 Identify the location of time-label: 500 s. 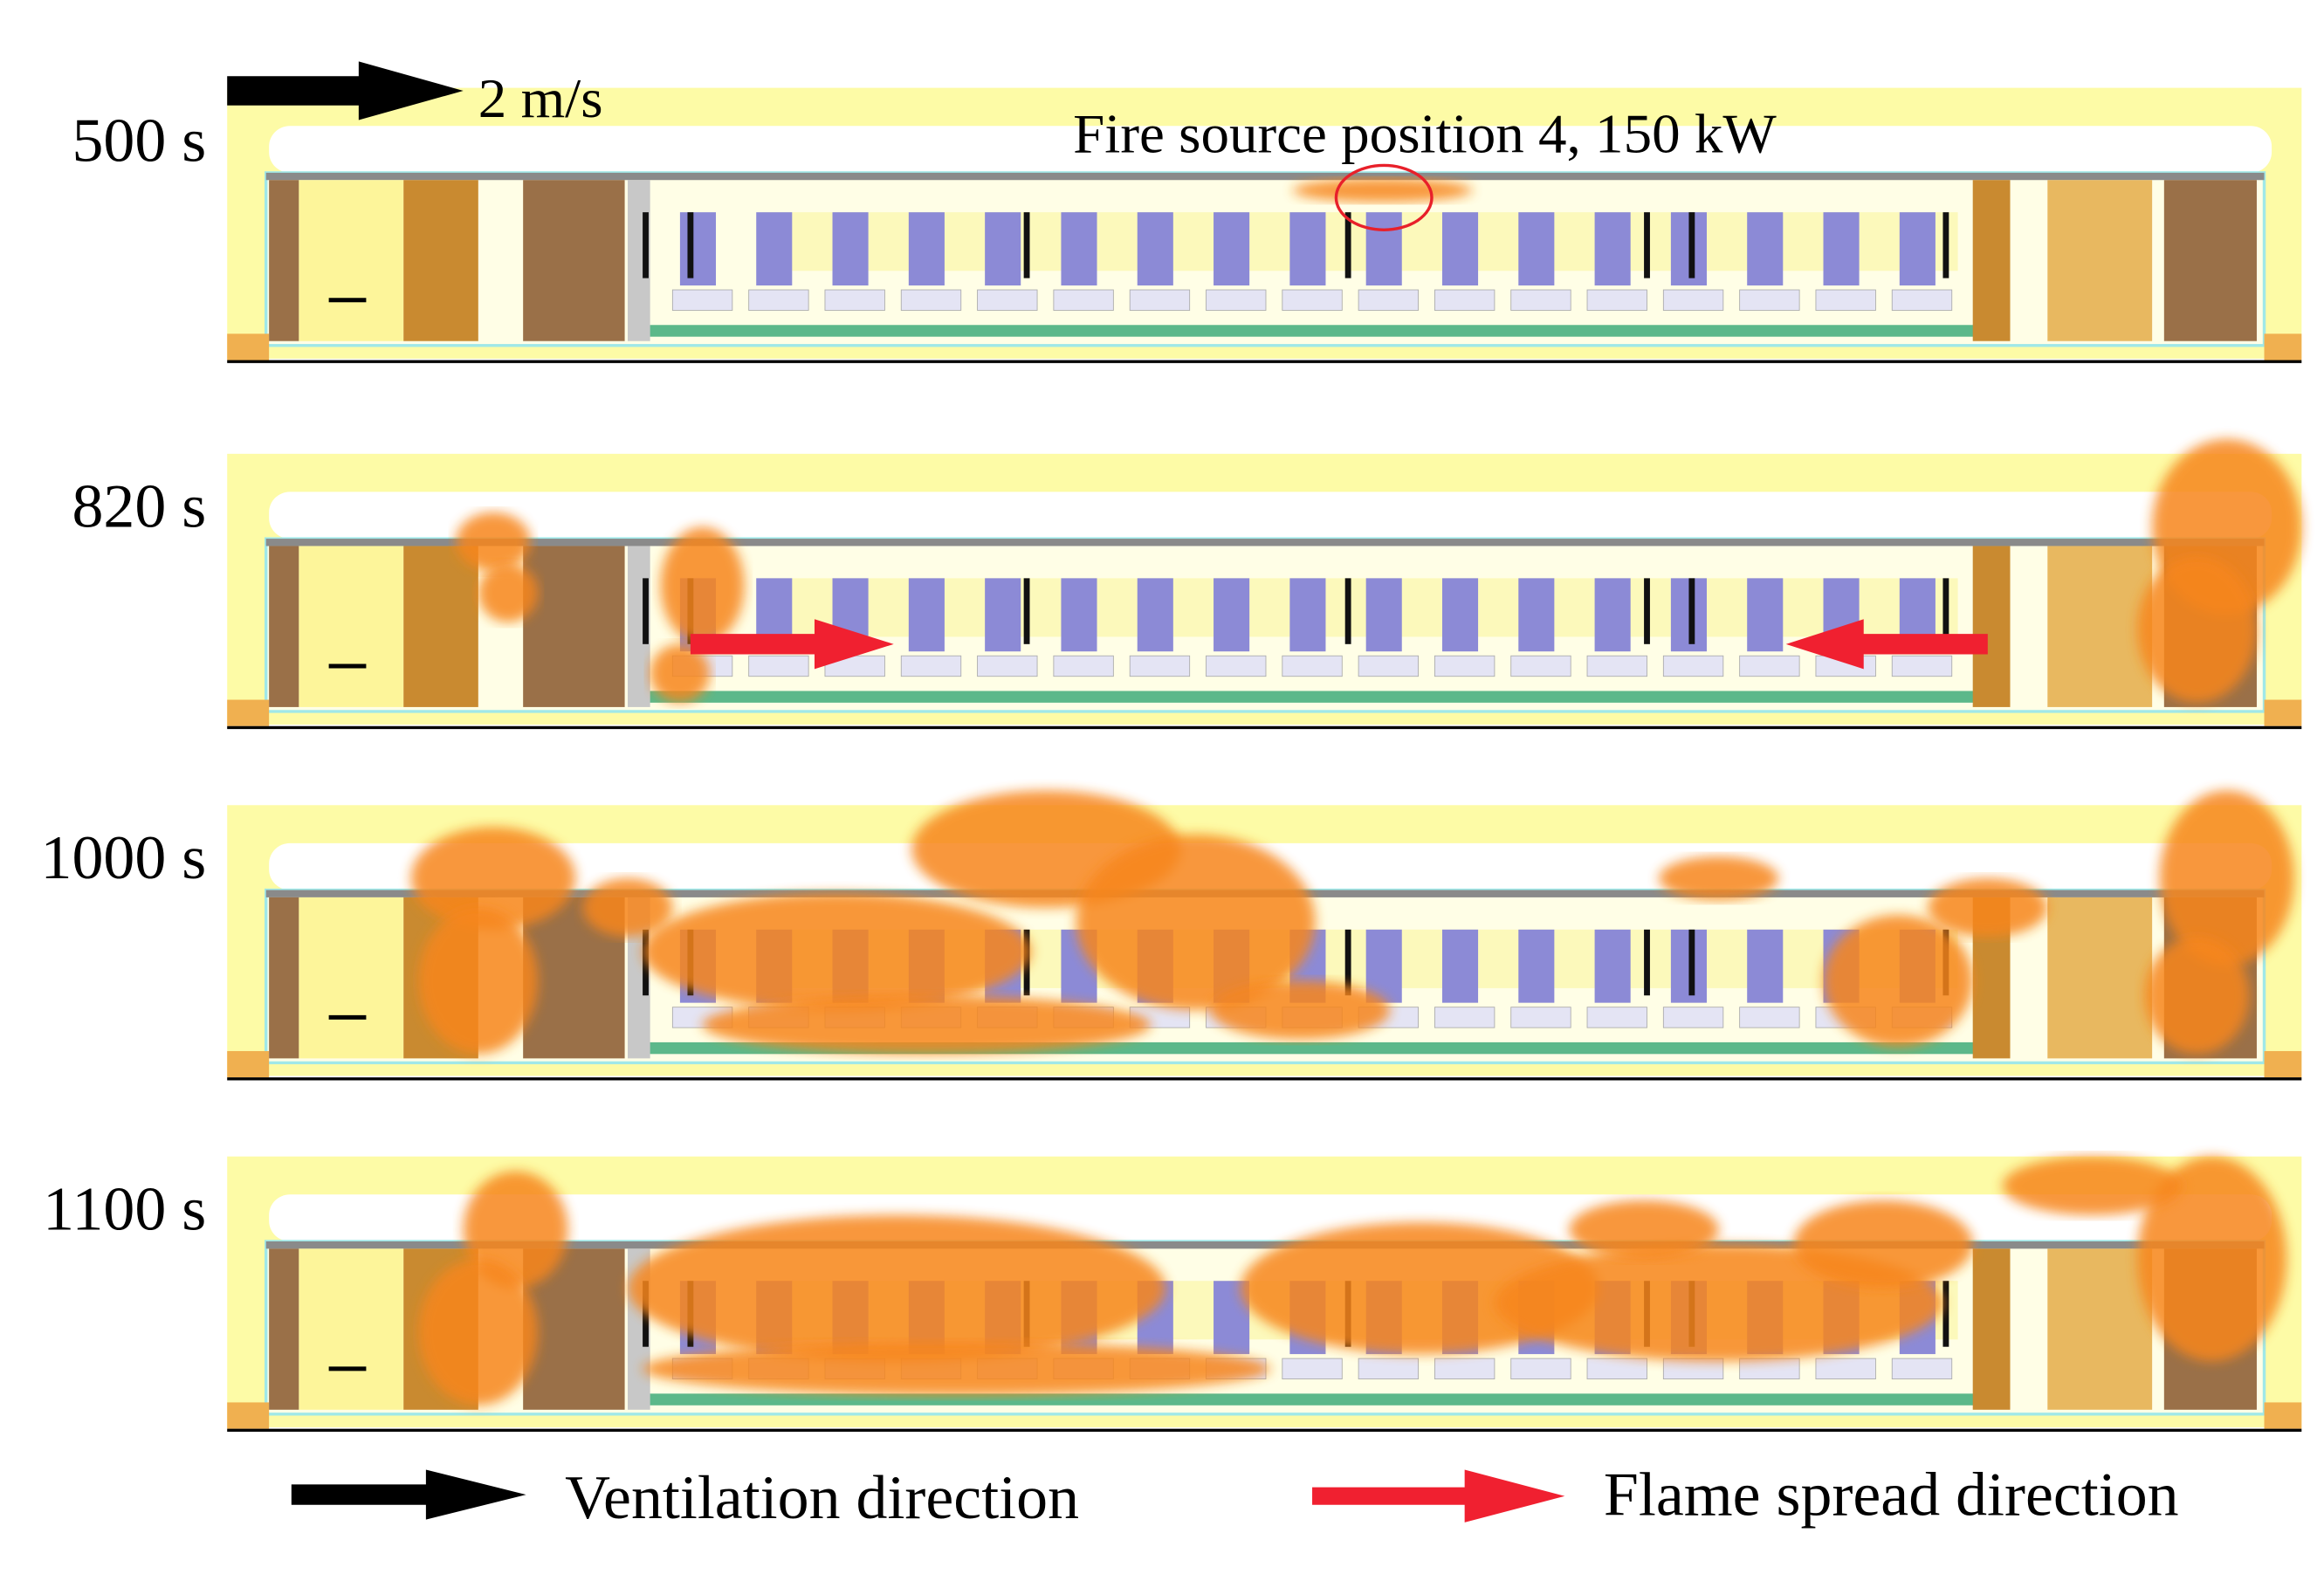
(139, 141).